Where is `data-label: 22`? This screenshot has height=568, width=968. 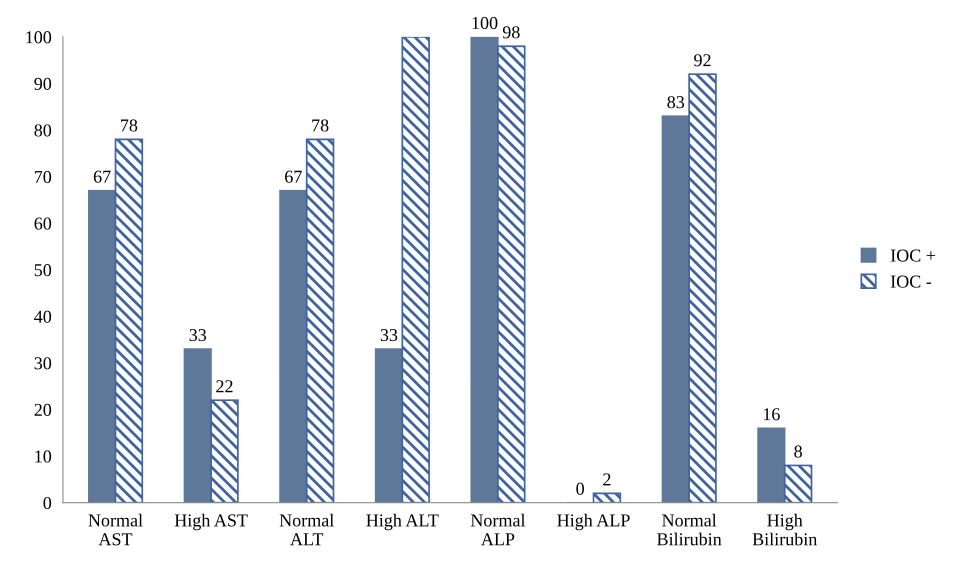 data-label: 22 is located at coordinates (224, 386).